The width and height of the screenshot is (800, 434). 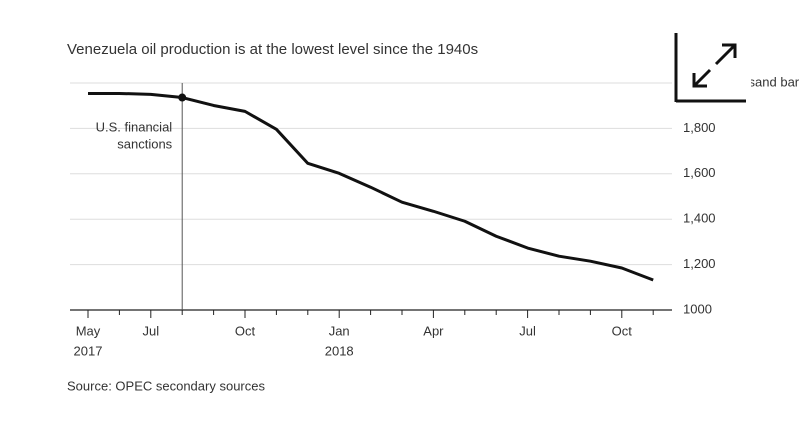 What do you see at coordinates (339, 350) in the screenshot?
I see `x-year-label: 2018` at bounding box center [339, 350].